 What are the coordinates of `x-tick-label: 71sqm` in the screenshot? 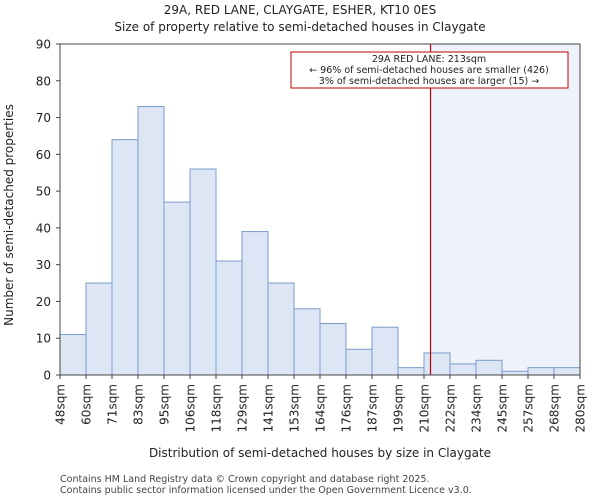 It's located at (113, 404).